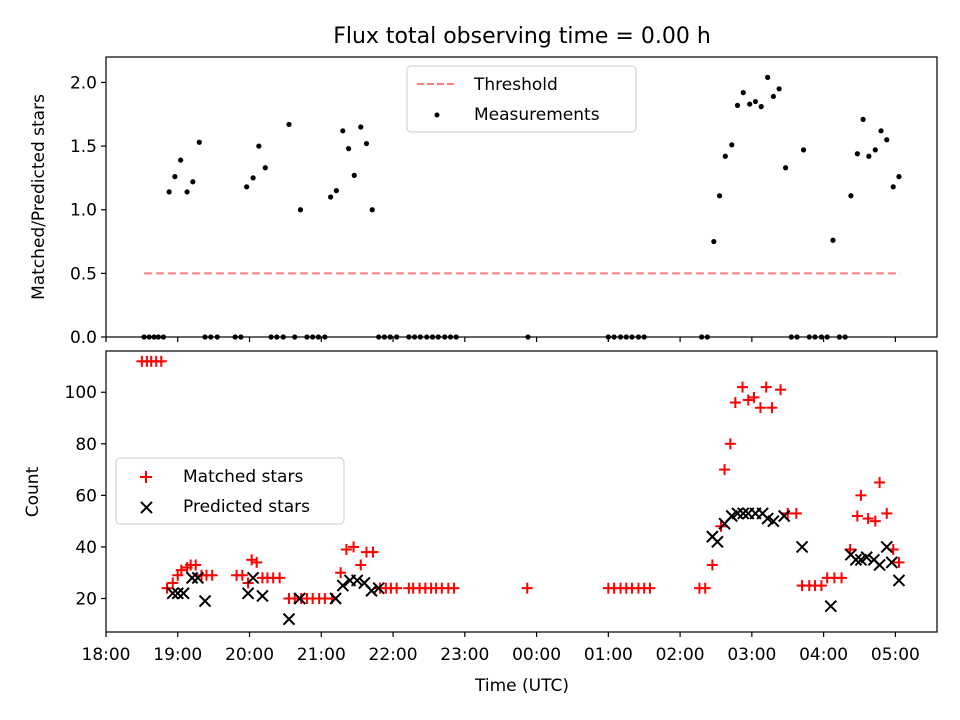  Describe the element at coordinates (823, 655) in the screenshot. I see `bottom-x-tick-label: 04:00` at that location.